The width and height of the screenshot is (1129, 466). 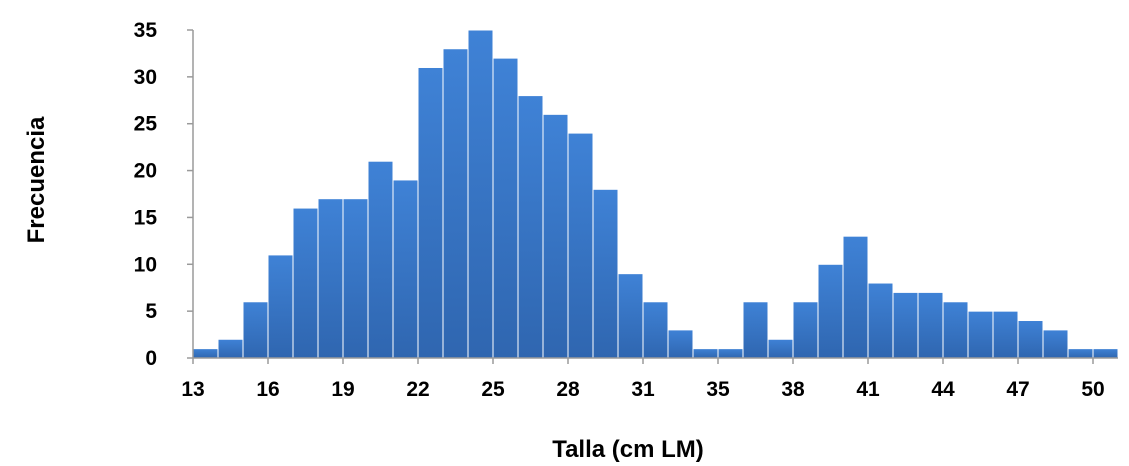 I want to click on x-tick-label: 28, so click(x=568, y=389).